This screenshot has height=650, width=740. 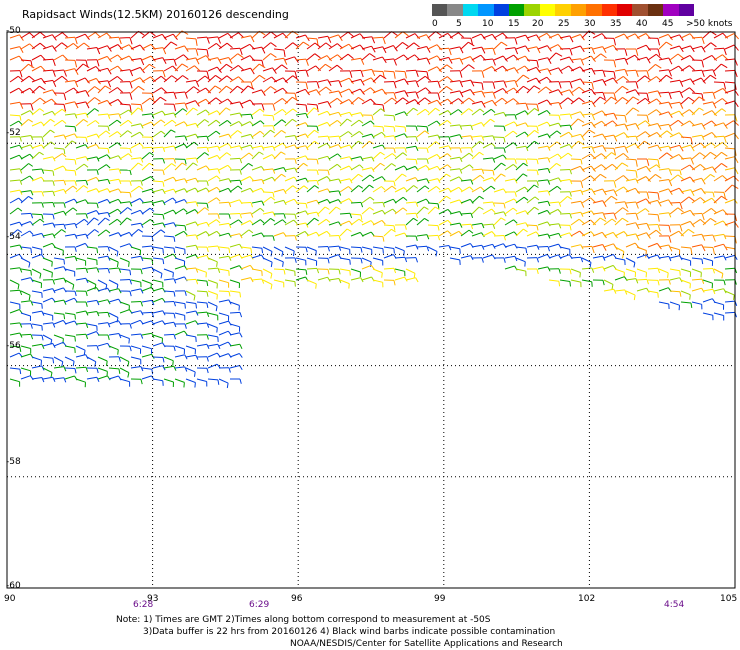 What do you see at coordinates (587, 599) in the screenshot?
I see `lon-label: 102` at bounding box center [587, 599].